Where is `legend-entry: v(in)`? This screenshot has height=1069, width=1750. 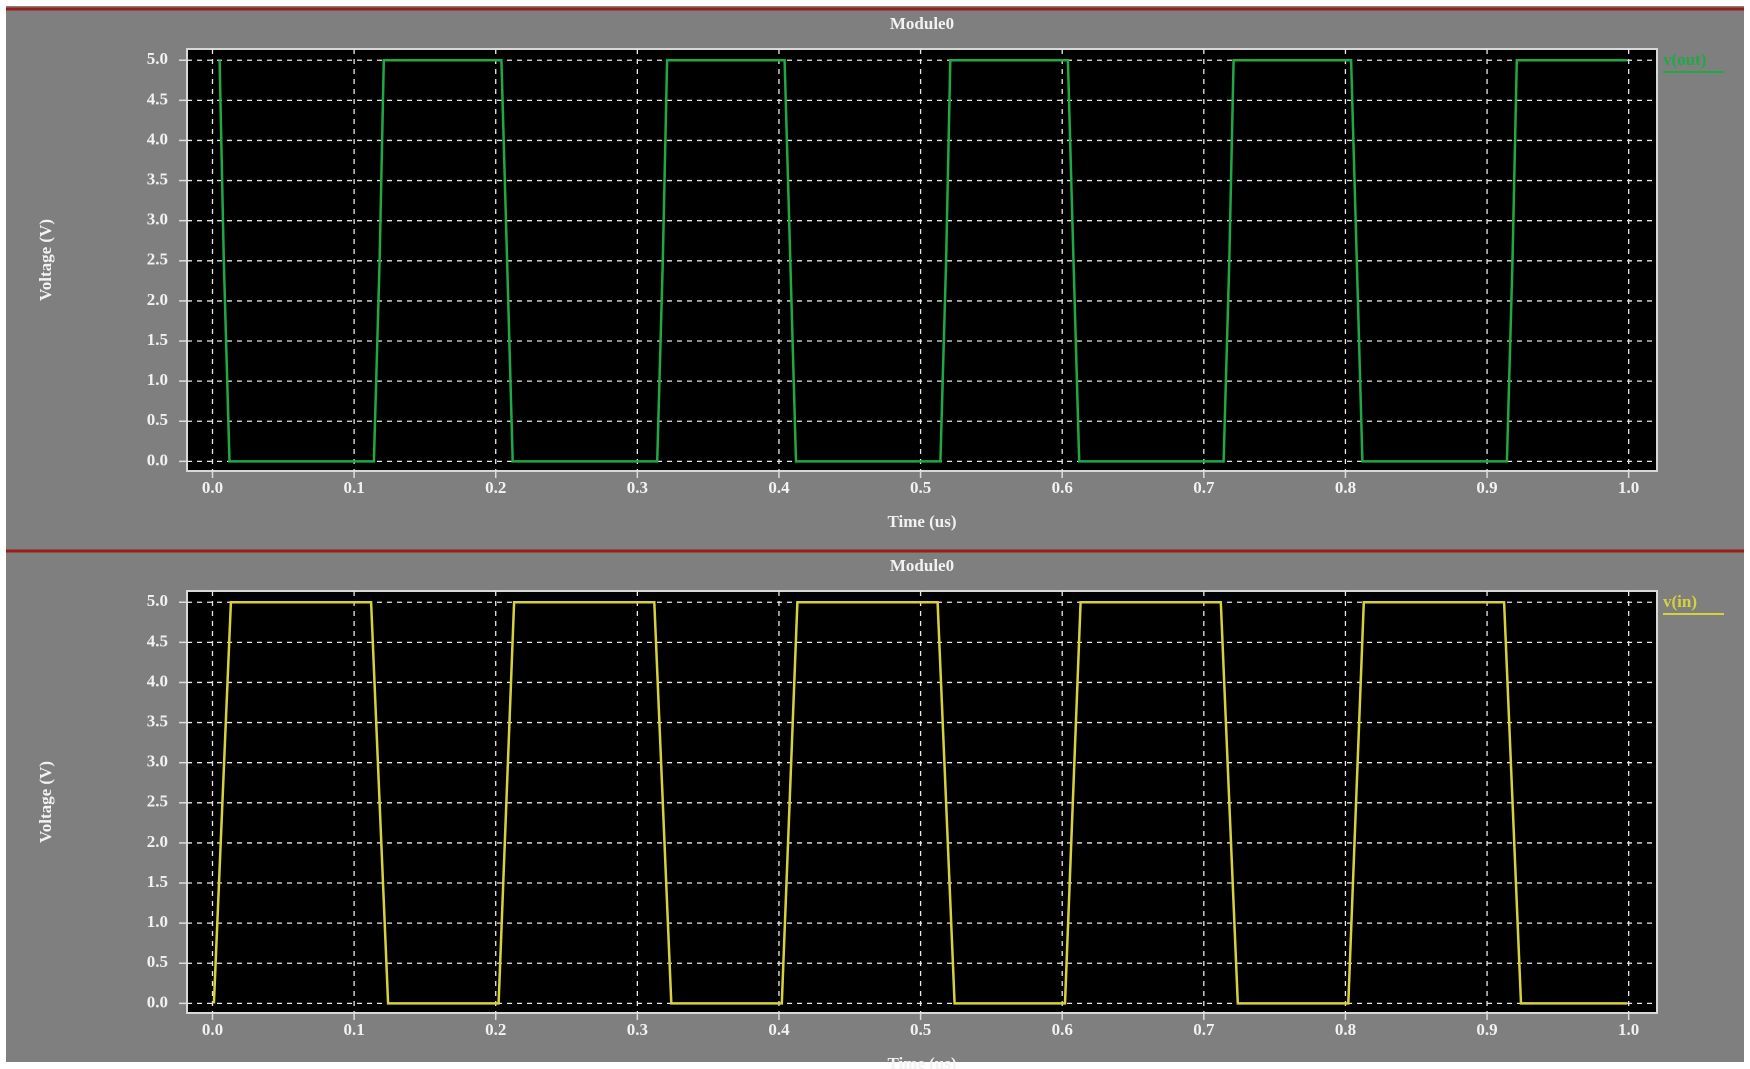 legend-entry: v(in) is located at coordinates (1680, 601).